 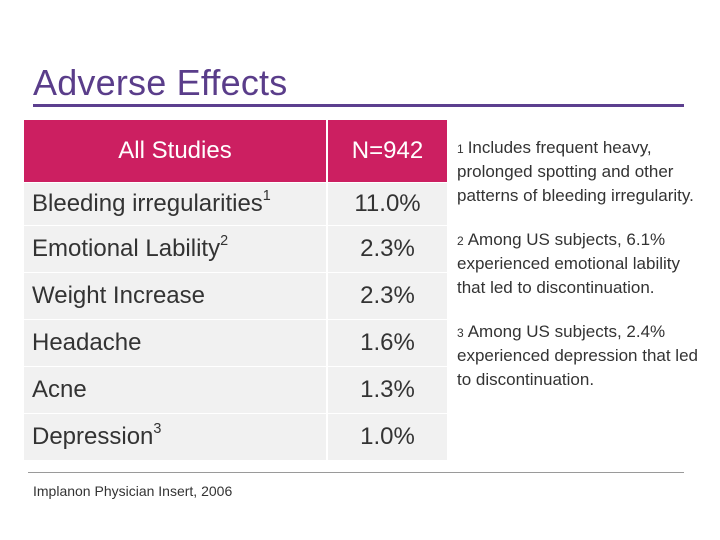 What do you see at coordinates (224, 241) in the screenshot?
I see `footnote-marker: 2` at bounding box center [224, 241].